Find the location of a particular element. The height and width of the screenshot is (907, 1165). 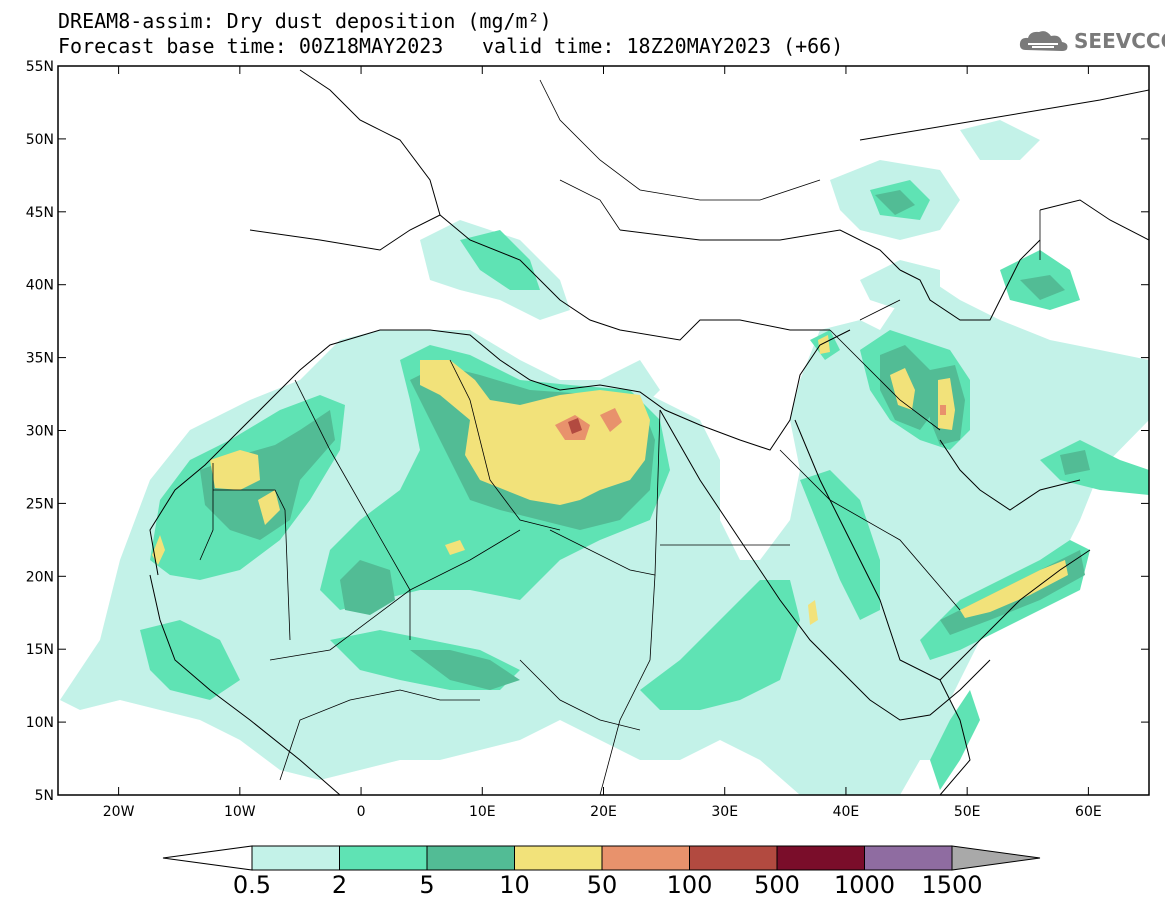

lat-tick-label: 5N is located at coordinates (44, 796).